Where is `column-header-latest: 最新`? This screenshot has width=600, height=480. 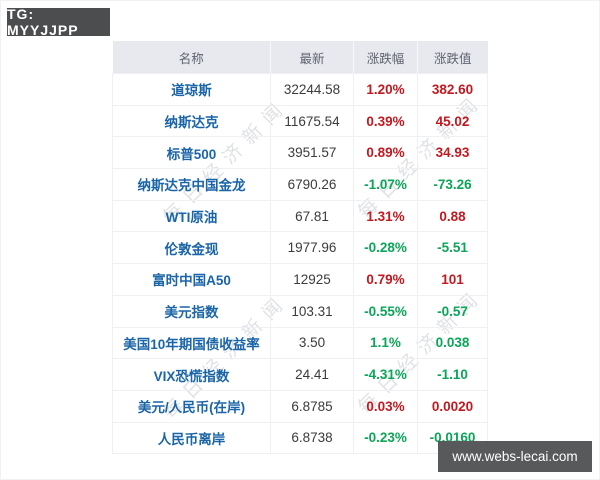
column-header-latest: 最新 is located at coordinates (312, 57).